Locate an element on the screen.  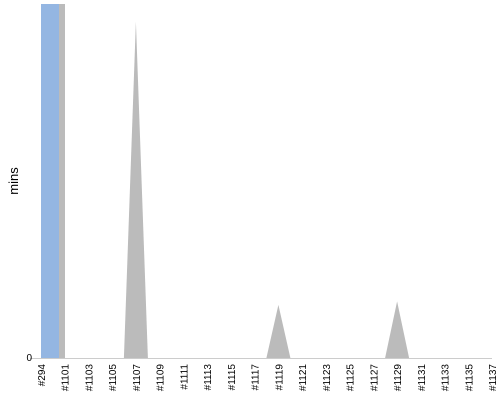
x-tick-label: #1107 is located at coordinates (137, 378).